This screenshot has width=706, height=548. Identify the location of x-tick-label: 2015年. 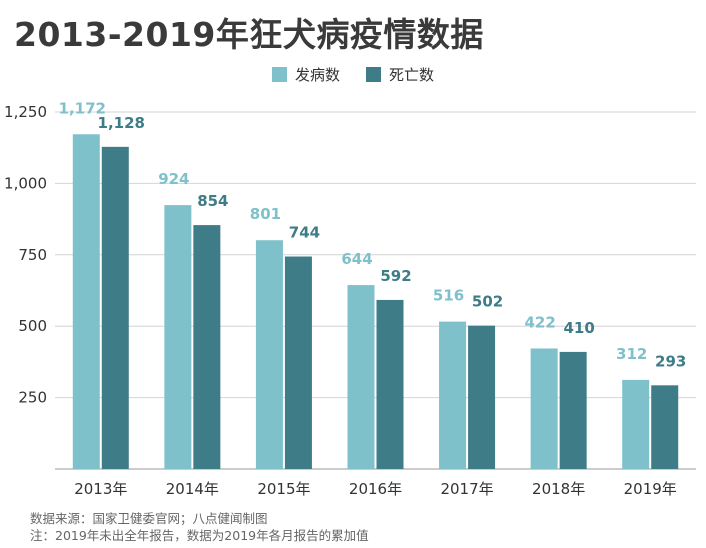
(283, 489).